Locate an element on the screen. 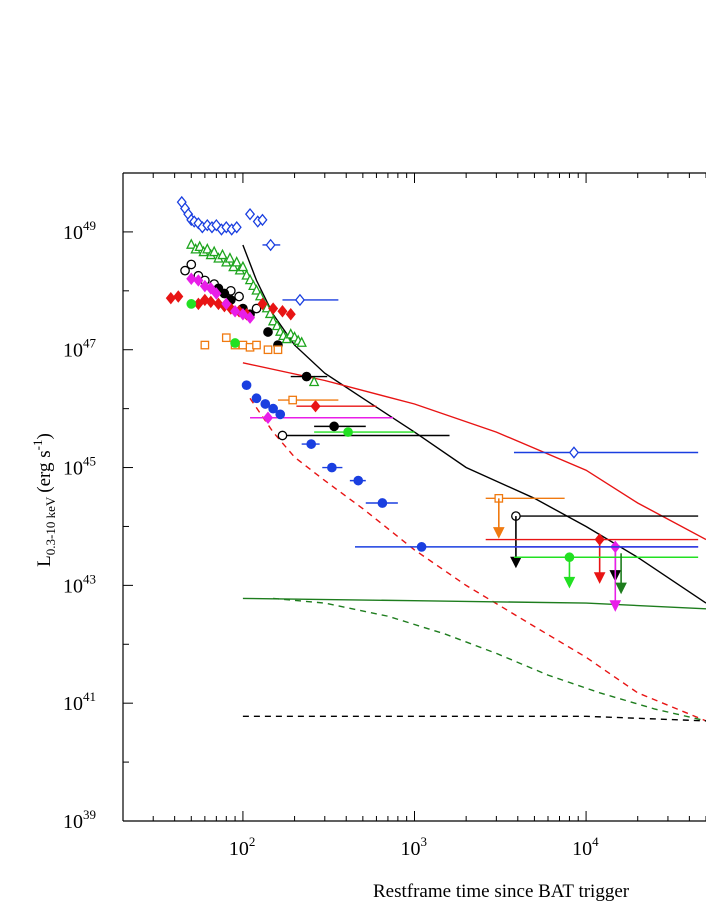 The image size is (706, 913). upper-limit-arrow-orange is located at coordinates (498, 533).